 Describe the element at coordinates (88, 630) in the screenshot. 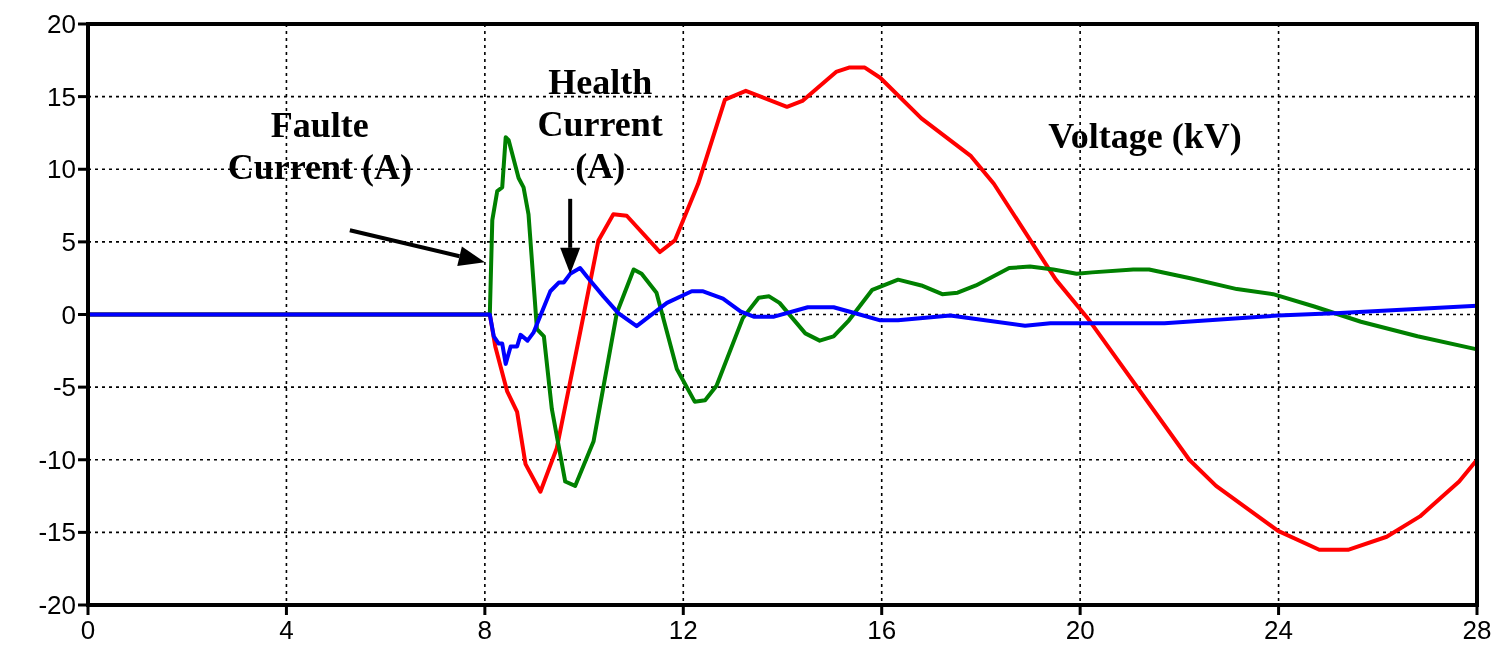

I see `x-tick-label: 0` at that location.